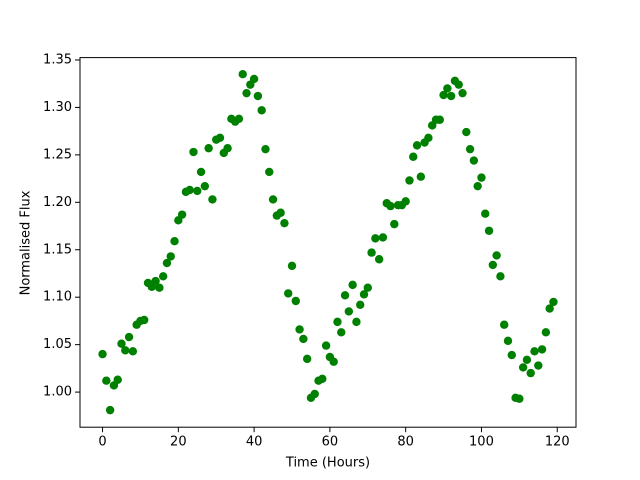 This screenshot has height=480, width=640. Describe the element at coordinates (57, 344) in the screenshot. I see `y-tick-label: 1.05` at that location.